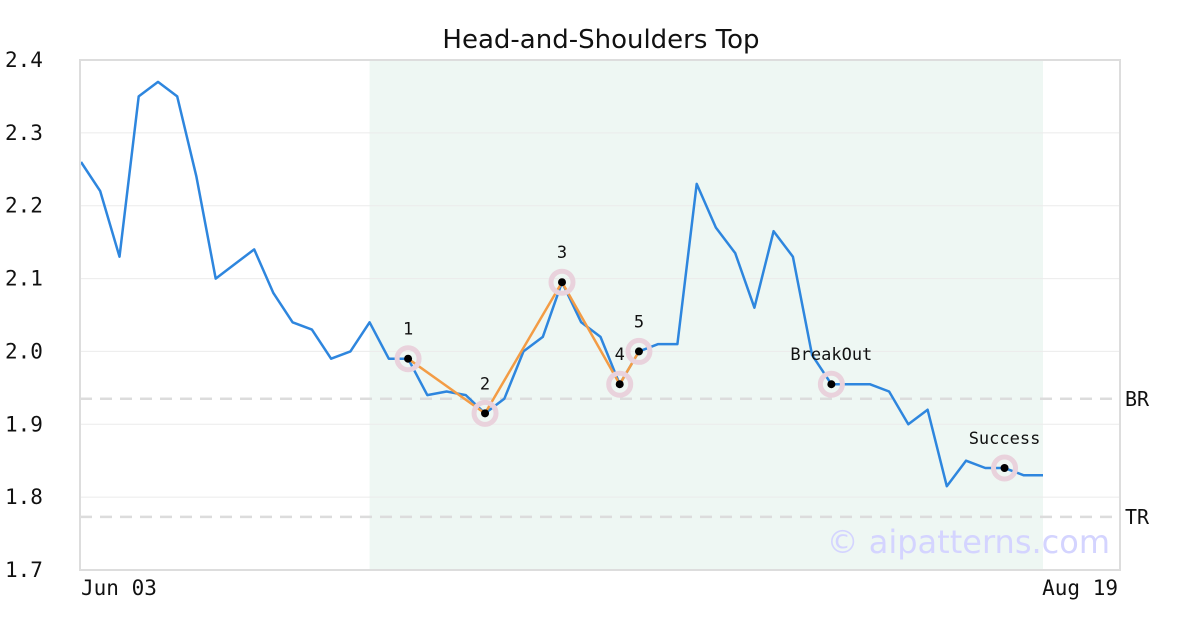 This screenshot has width=1200, height=630. Describe the element at coordinates (968, 542) in the screenshot. I see `watermark: © aipatterns.com` at that location.